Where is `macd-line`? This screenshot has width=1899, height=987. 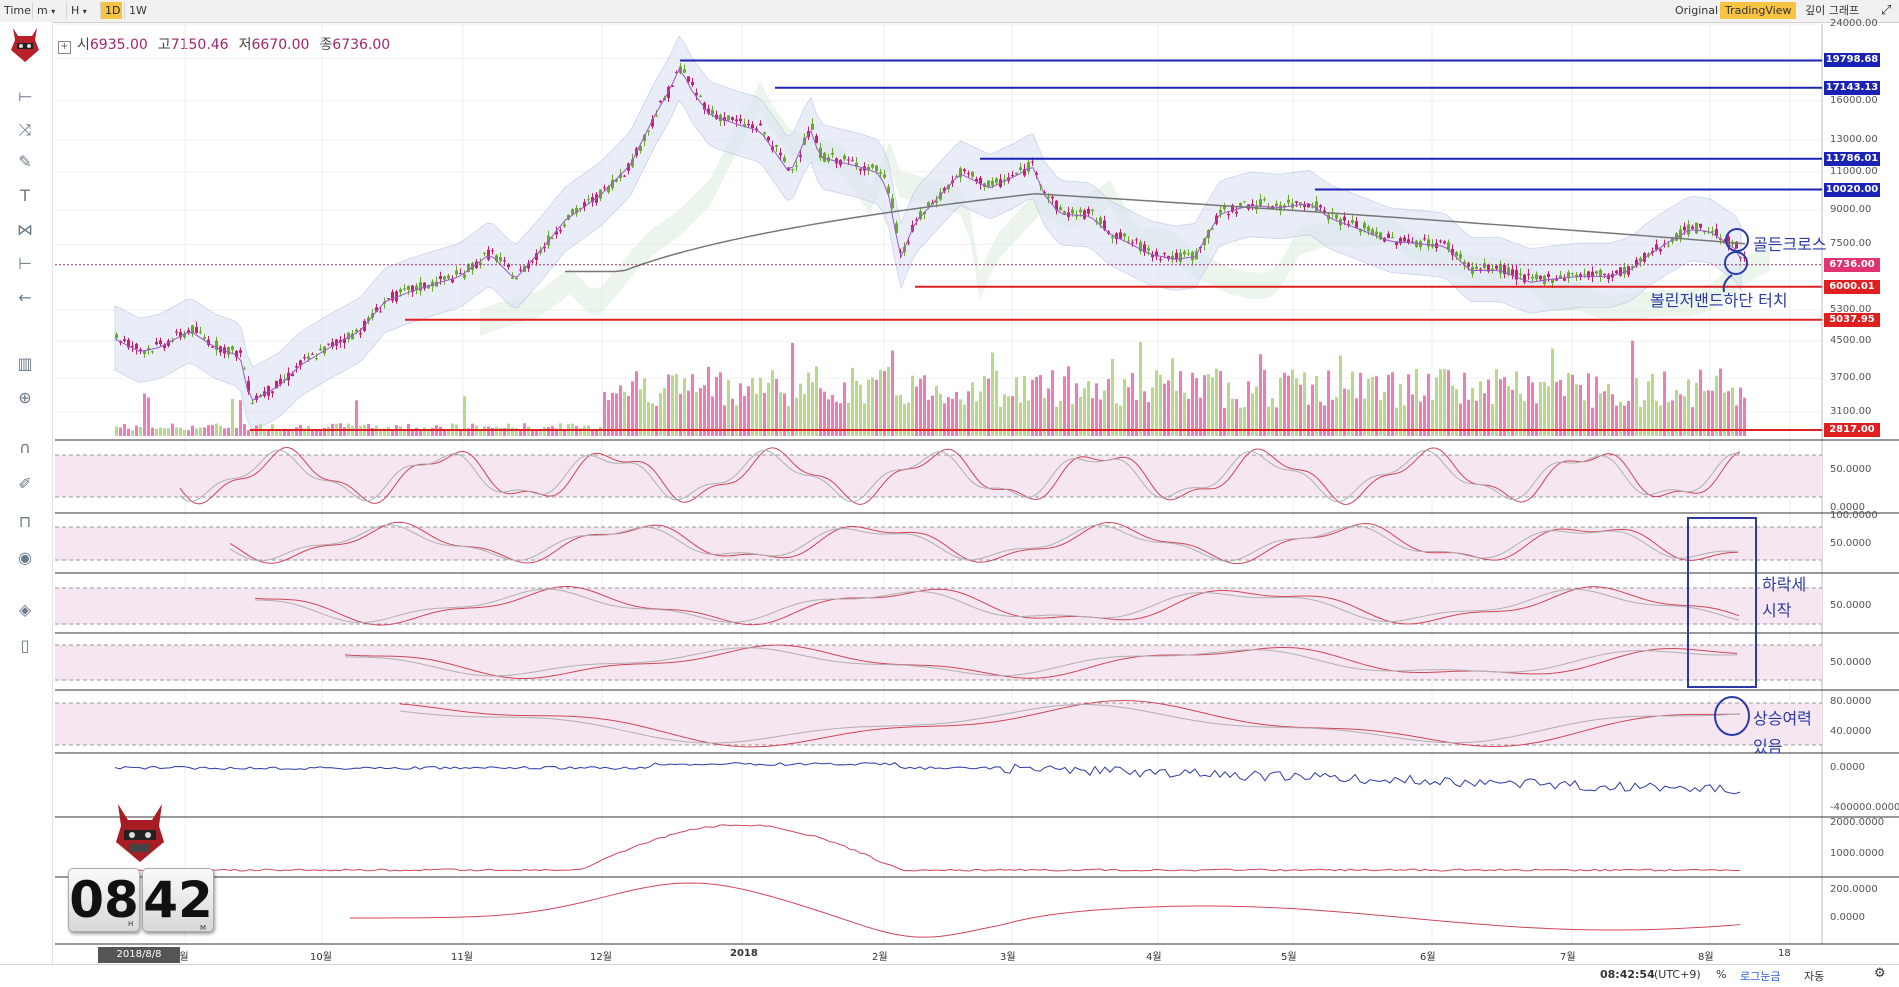
macd-line is located at coordinates (1045, 910).